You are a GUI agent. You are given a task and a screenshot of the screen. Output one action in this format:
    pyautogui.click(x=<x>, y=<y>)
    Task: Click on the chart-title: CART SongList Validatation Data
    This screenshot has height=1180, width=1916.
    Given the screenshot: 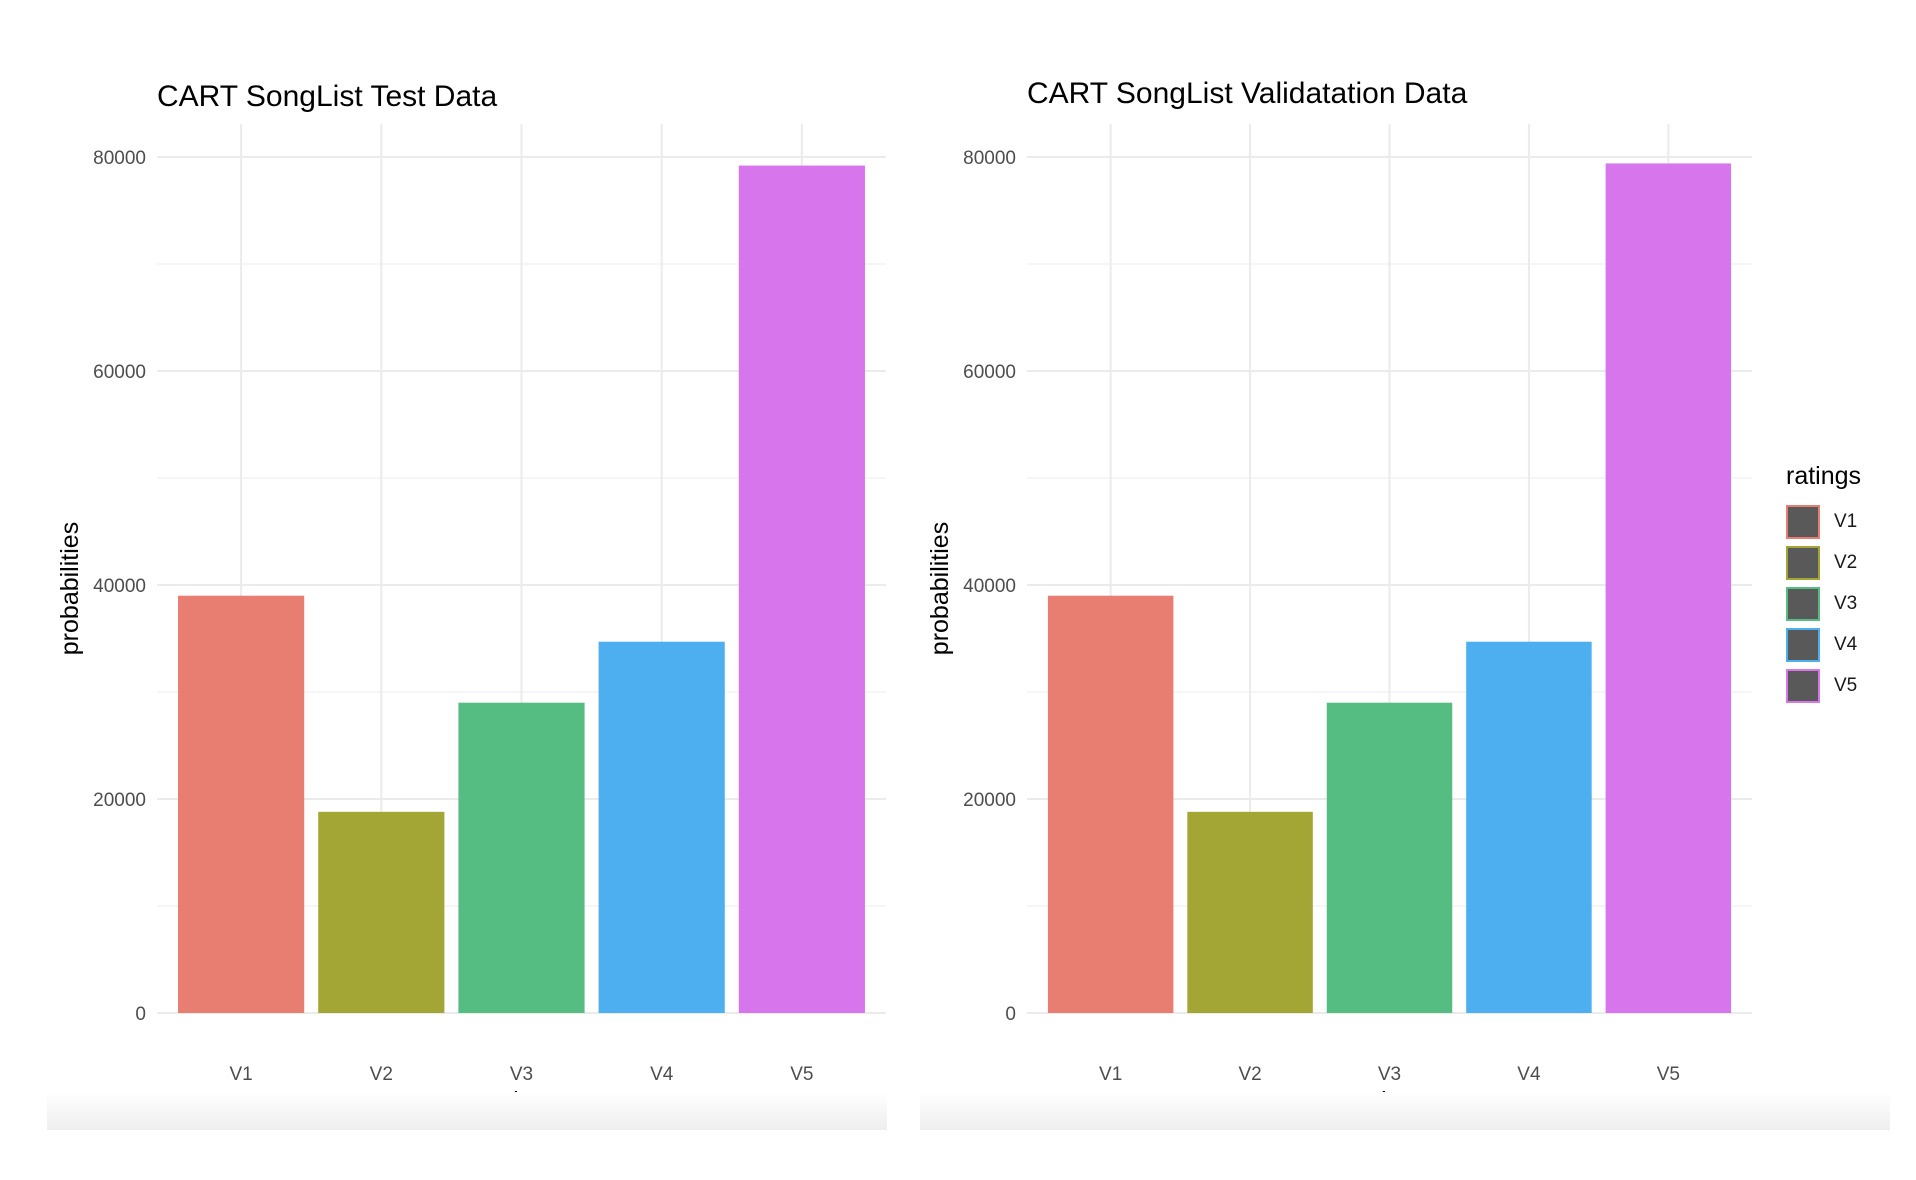 What is the action you would take?
    pyautogui.click(x=1247, y=93)
    